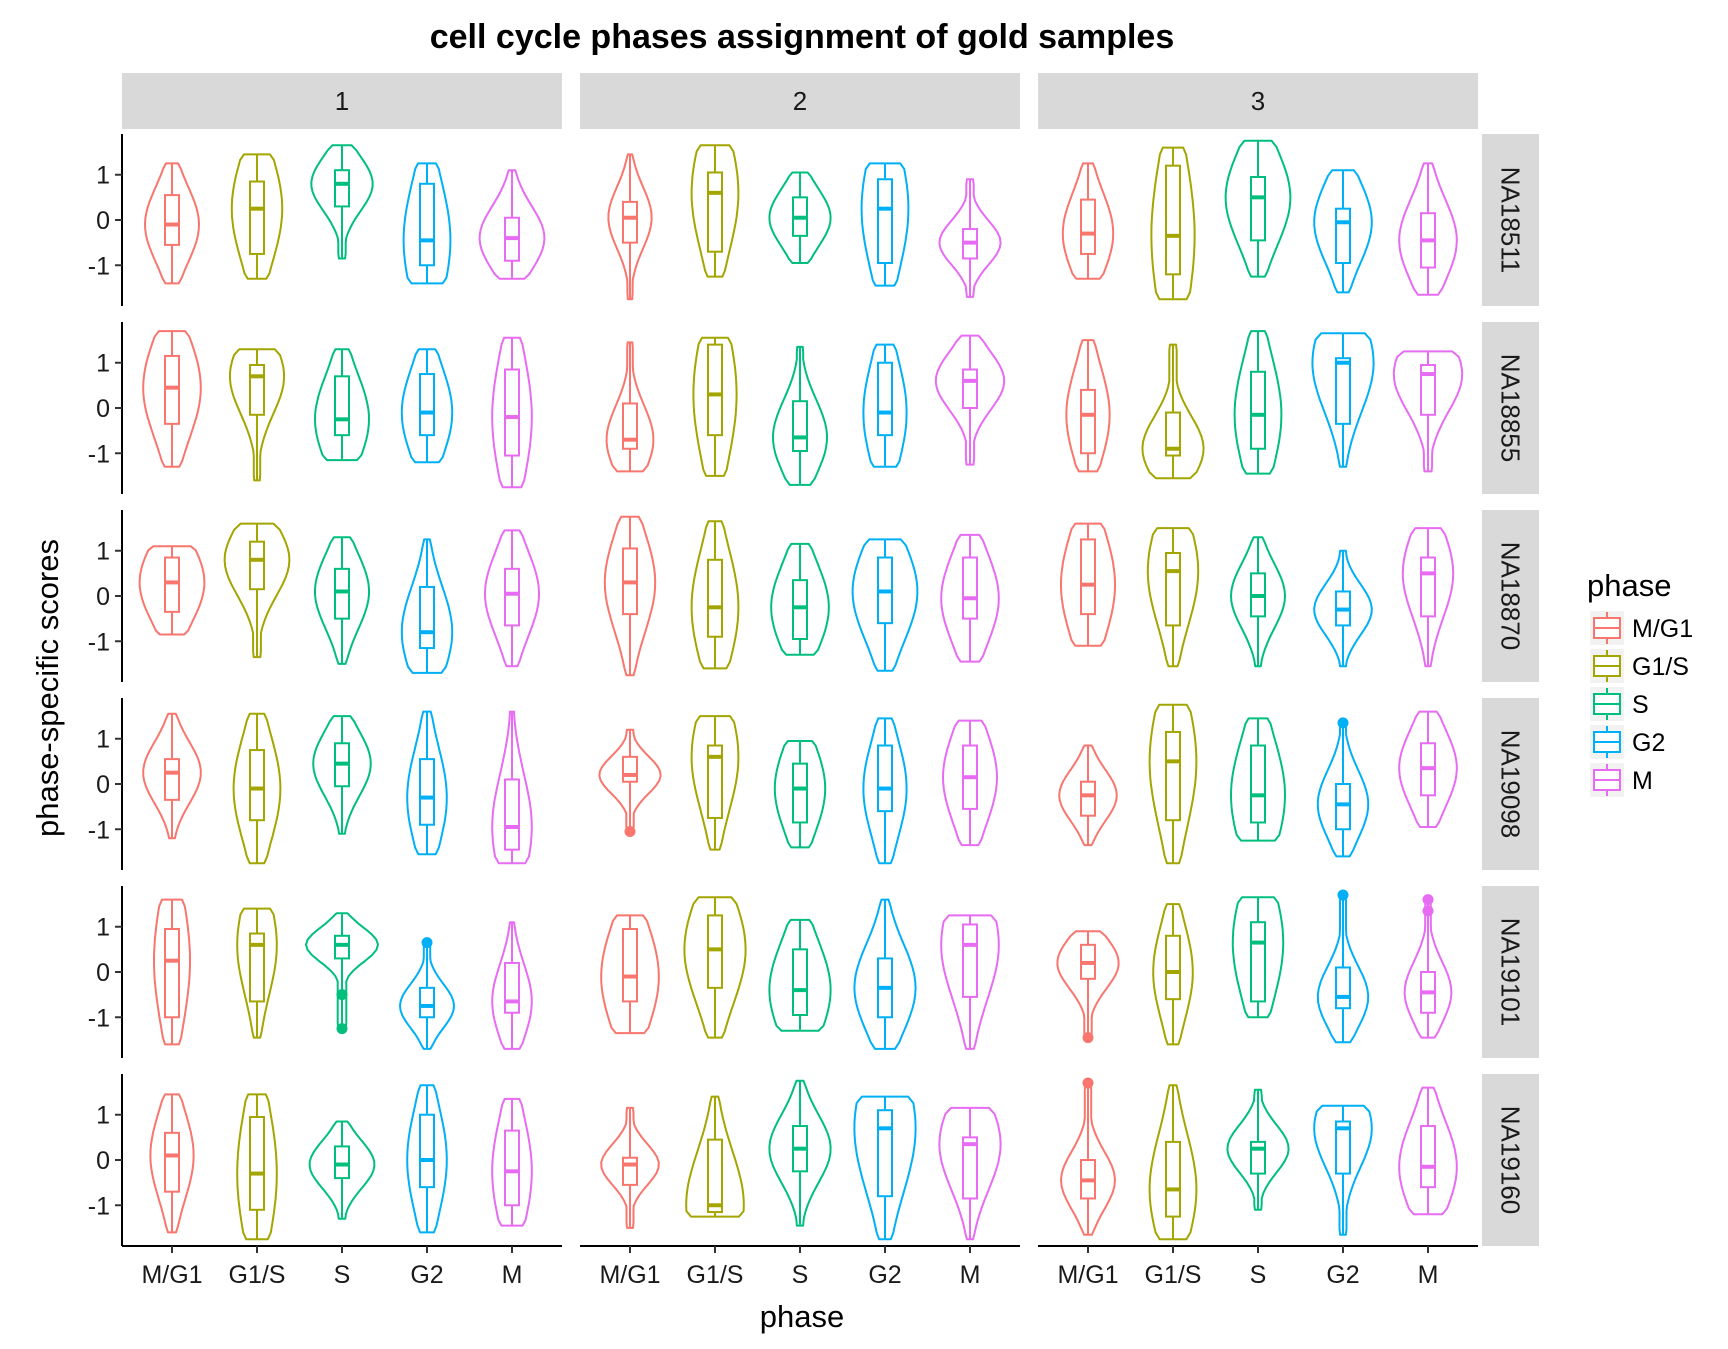 This screenshot has height=1349, width=1728. Describe the element at coordinates (715, 406) in the screenshot. I see `violin-G1S-r1-c1` at that location.